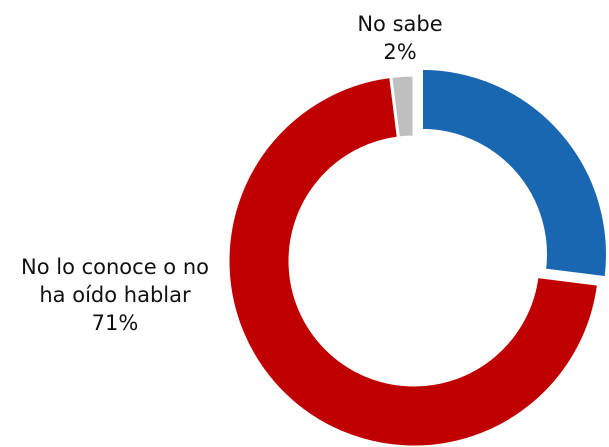 This screenshot has height=447, width=609. Describe the element at coordinates (400, 38) in the screenshot. I see `slice-label: No sabe 2%` at that location.